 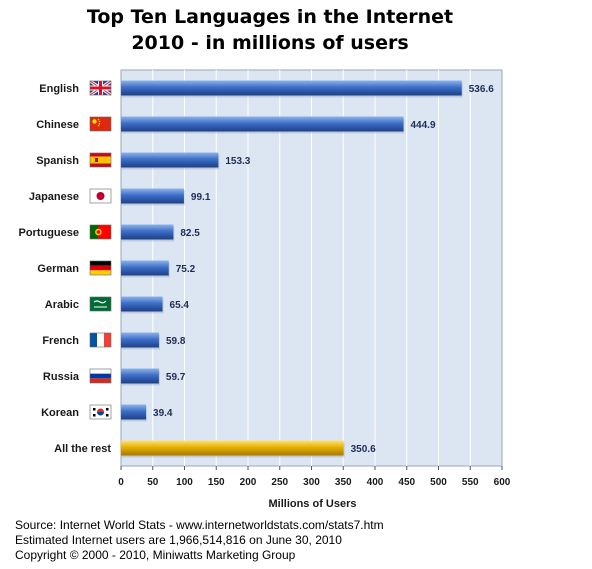 What do you see at coordinates (121, 482) in the screenshot?
I see `x-tick-label: 0` at bounding box center [121, 482].